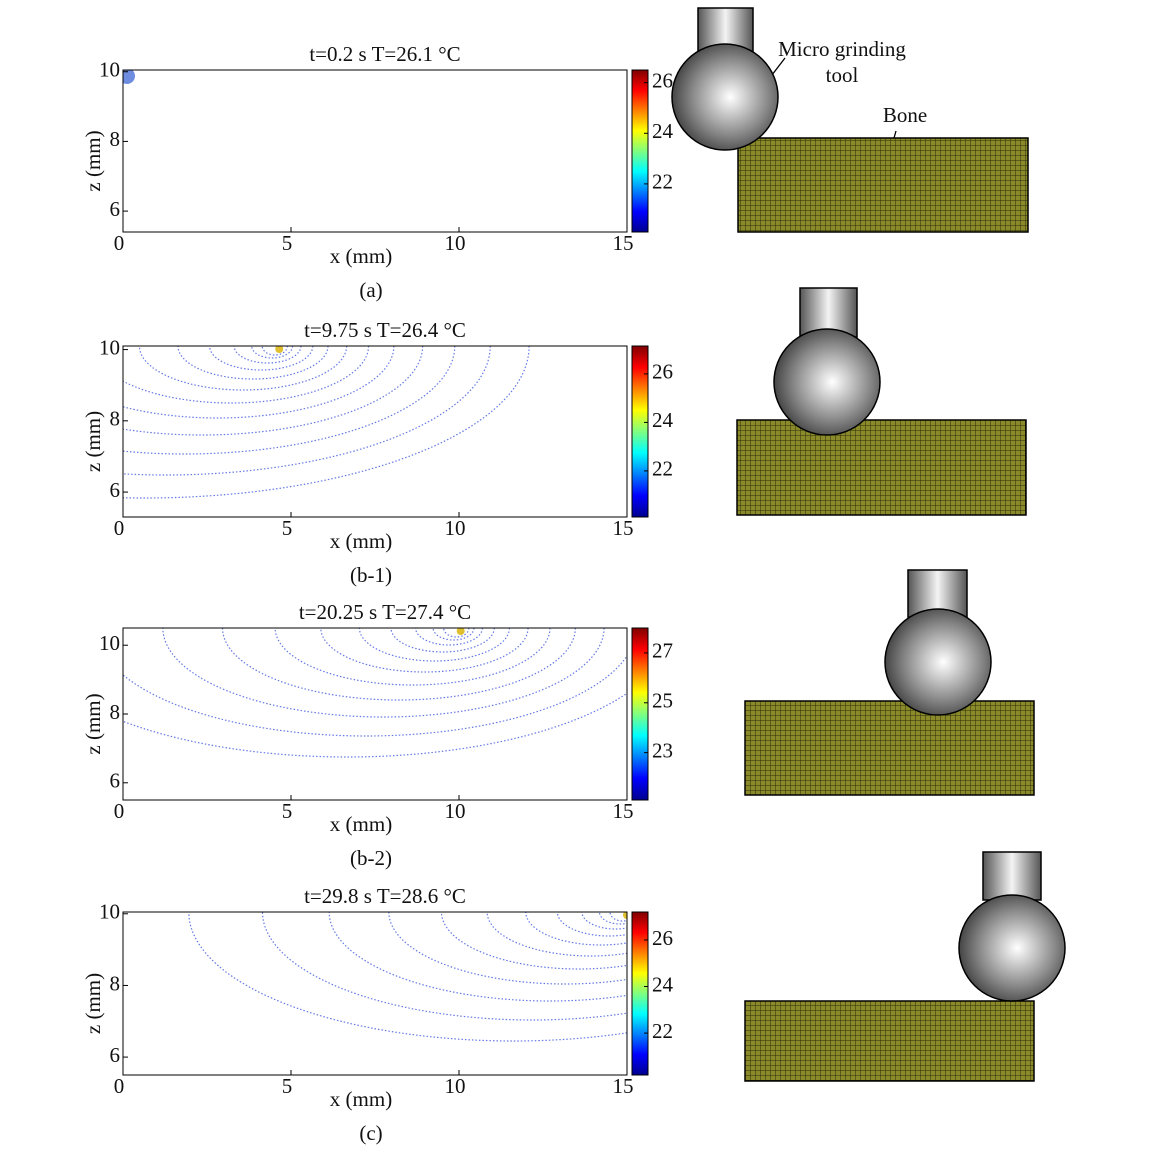 The height and width of the screenshot is (1159, 1153). What do you see at coordinates (662, 701) in the screenshot?
I see `colorbar-tick-label: 25` at bounding box center [662, 701].